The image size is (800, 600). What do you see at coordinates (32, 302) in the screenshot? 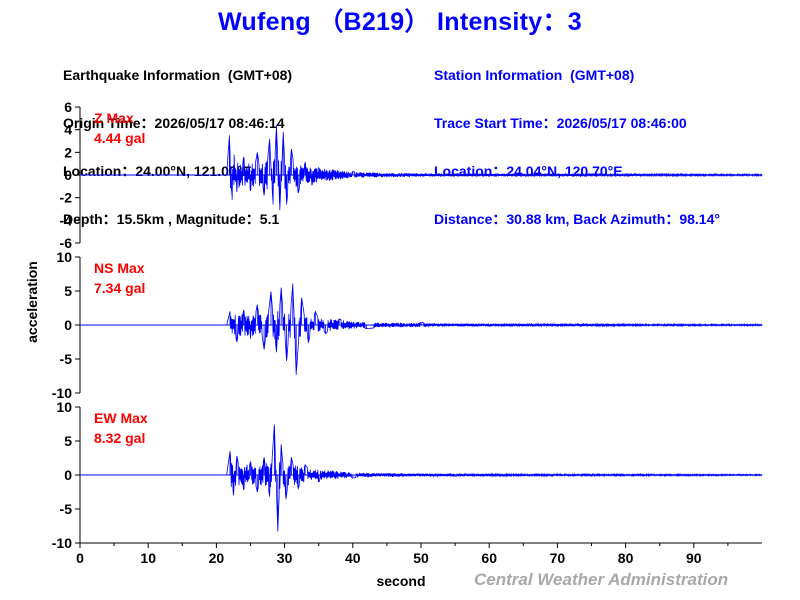
I see `y-axis-title: acceleration` at bounding box center [32, 302].